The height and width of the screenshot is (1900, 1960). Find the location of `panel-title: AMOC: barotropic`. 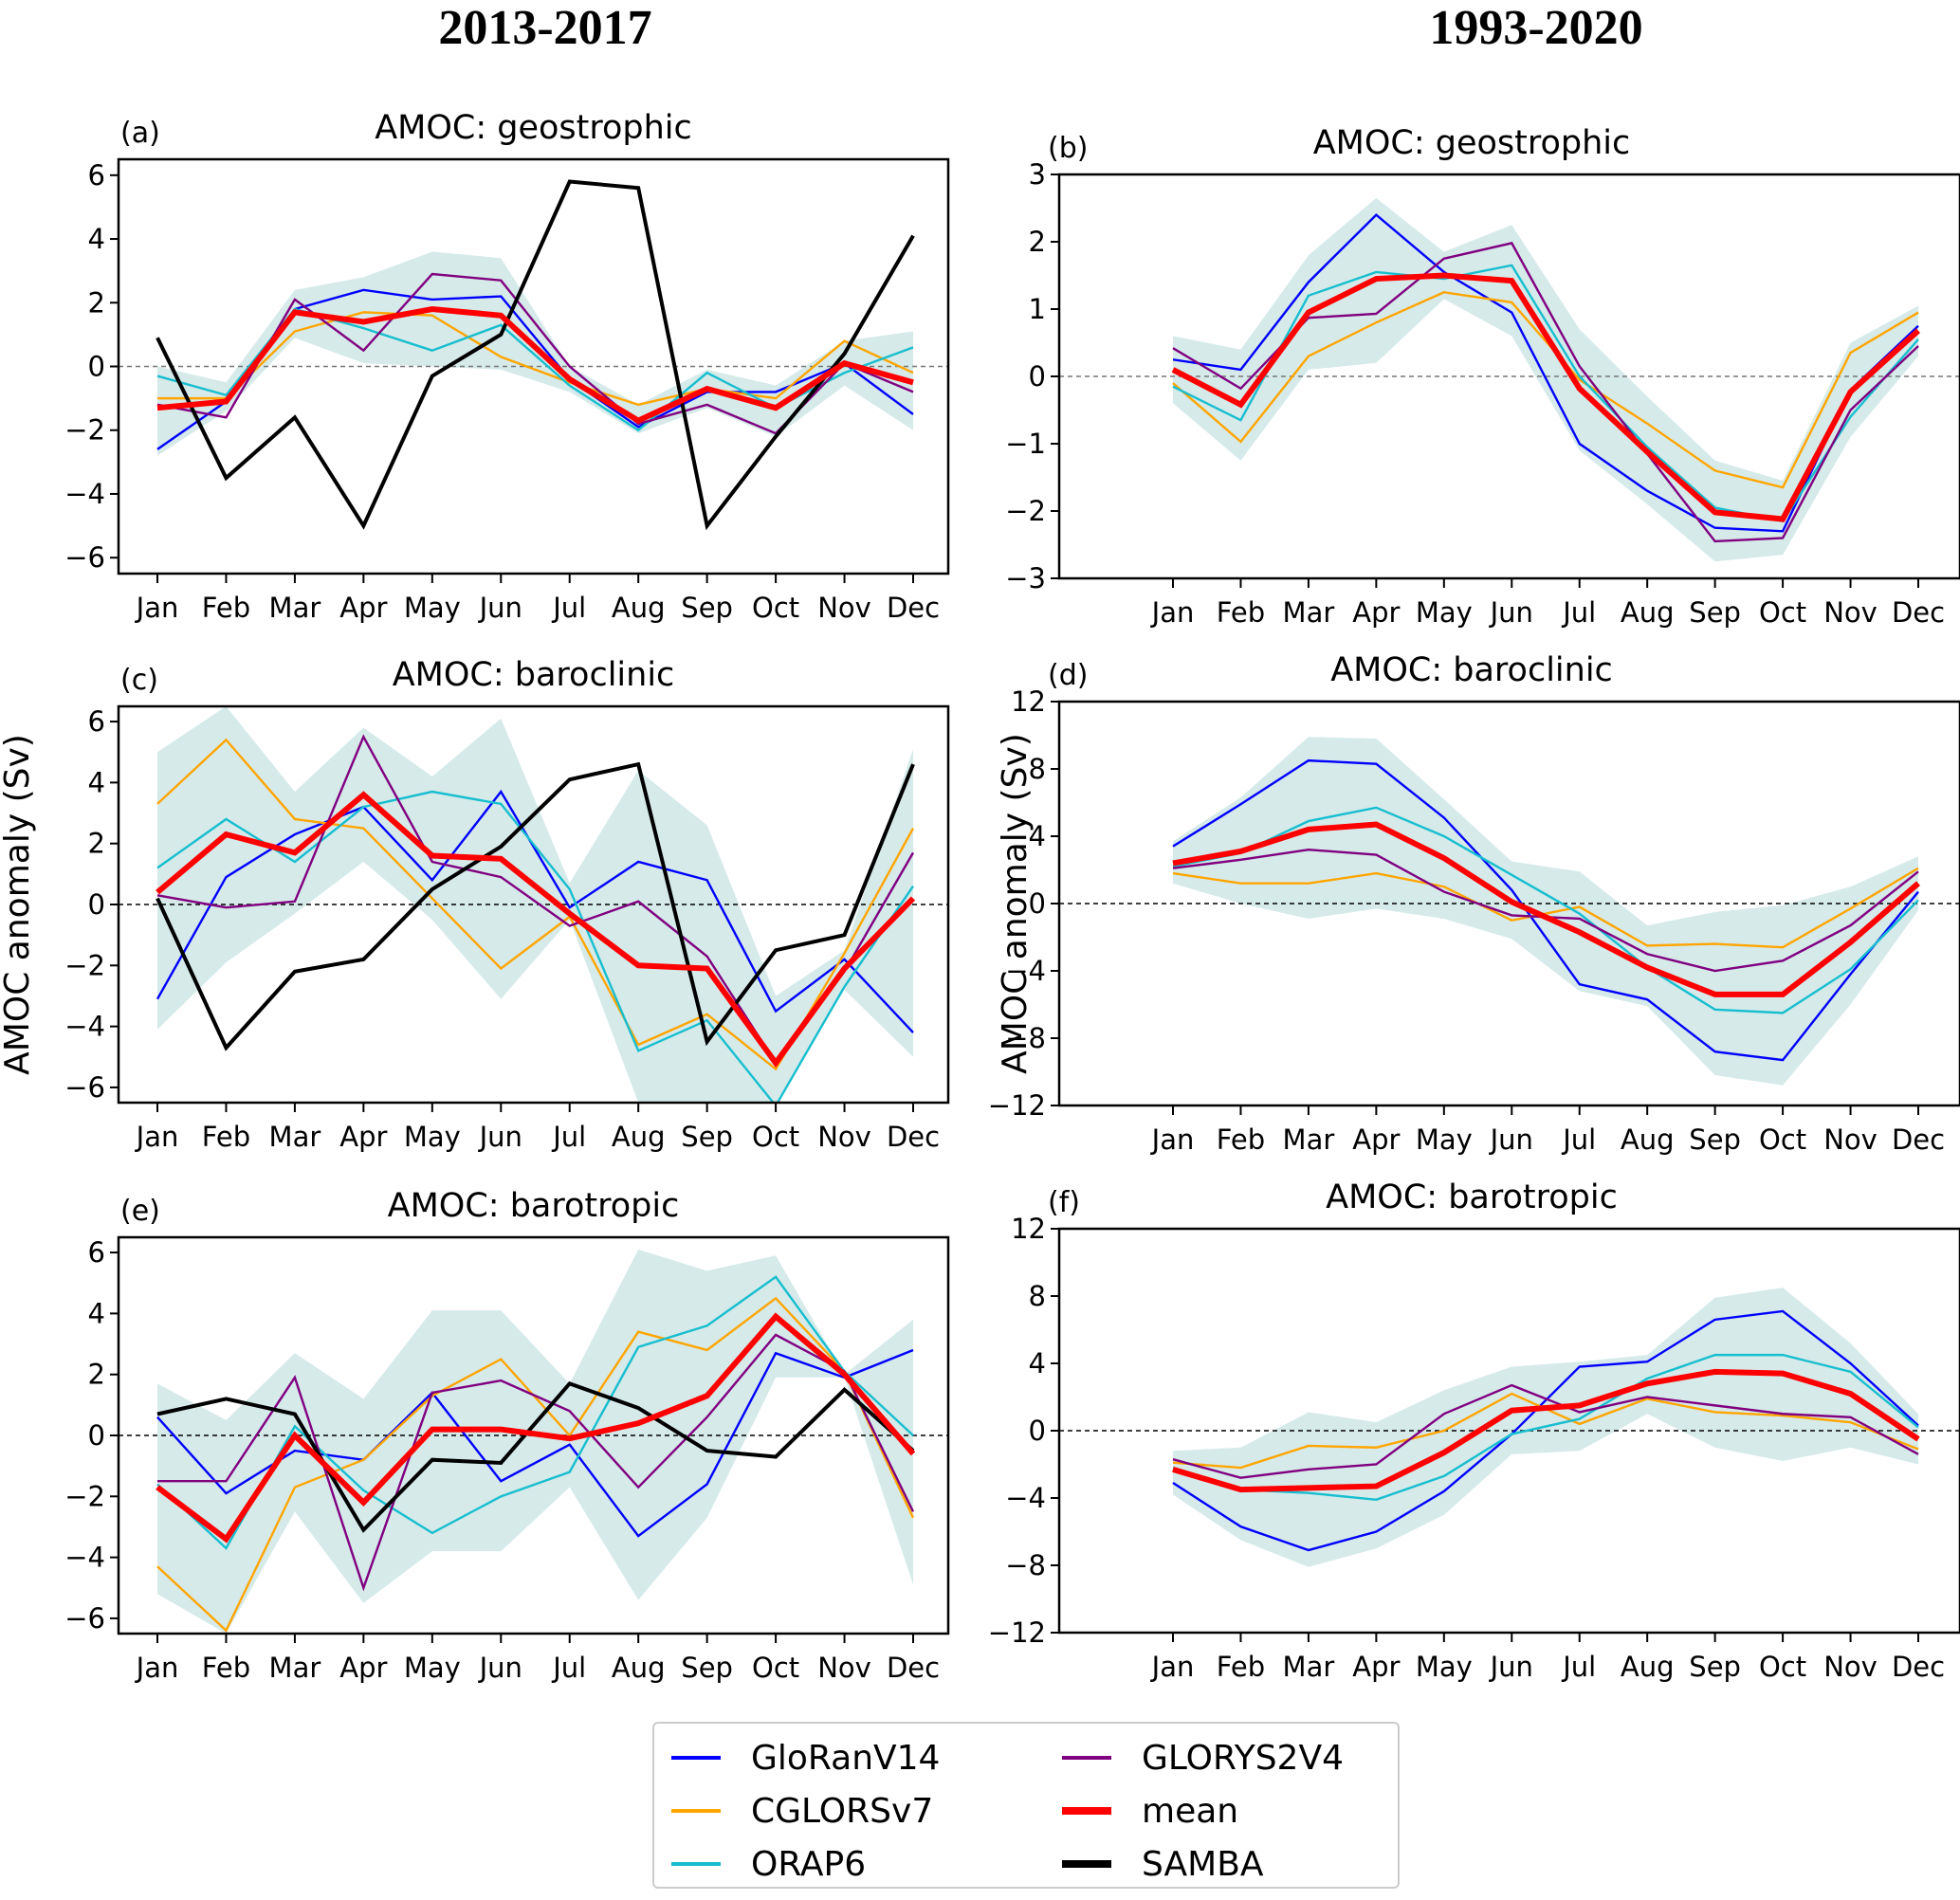

panel-title: AMOC: barotropic is located at coordinates (1472, 1197).